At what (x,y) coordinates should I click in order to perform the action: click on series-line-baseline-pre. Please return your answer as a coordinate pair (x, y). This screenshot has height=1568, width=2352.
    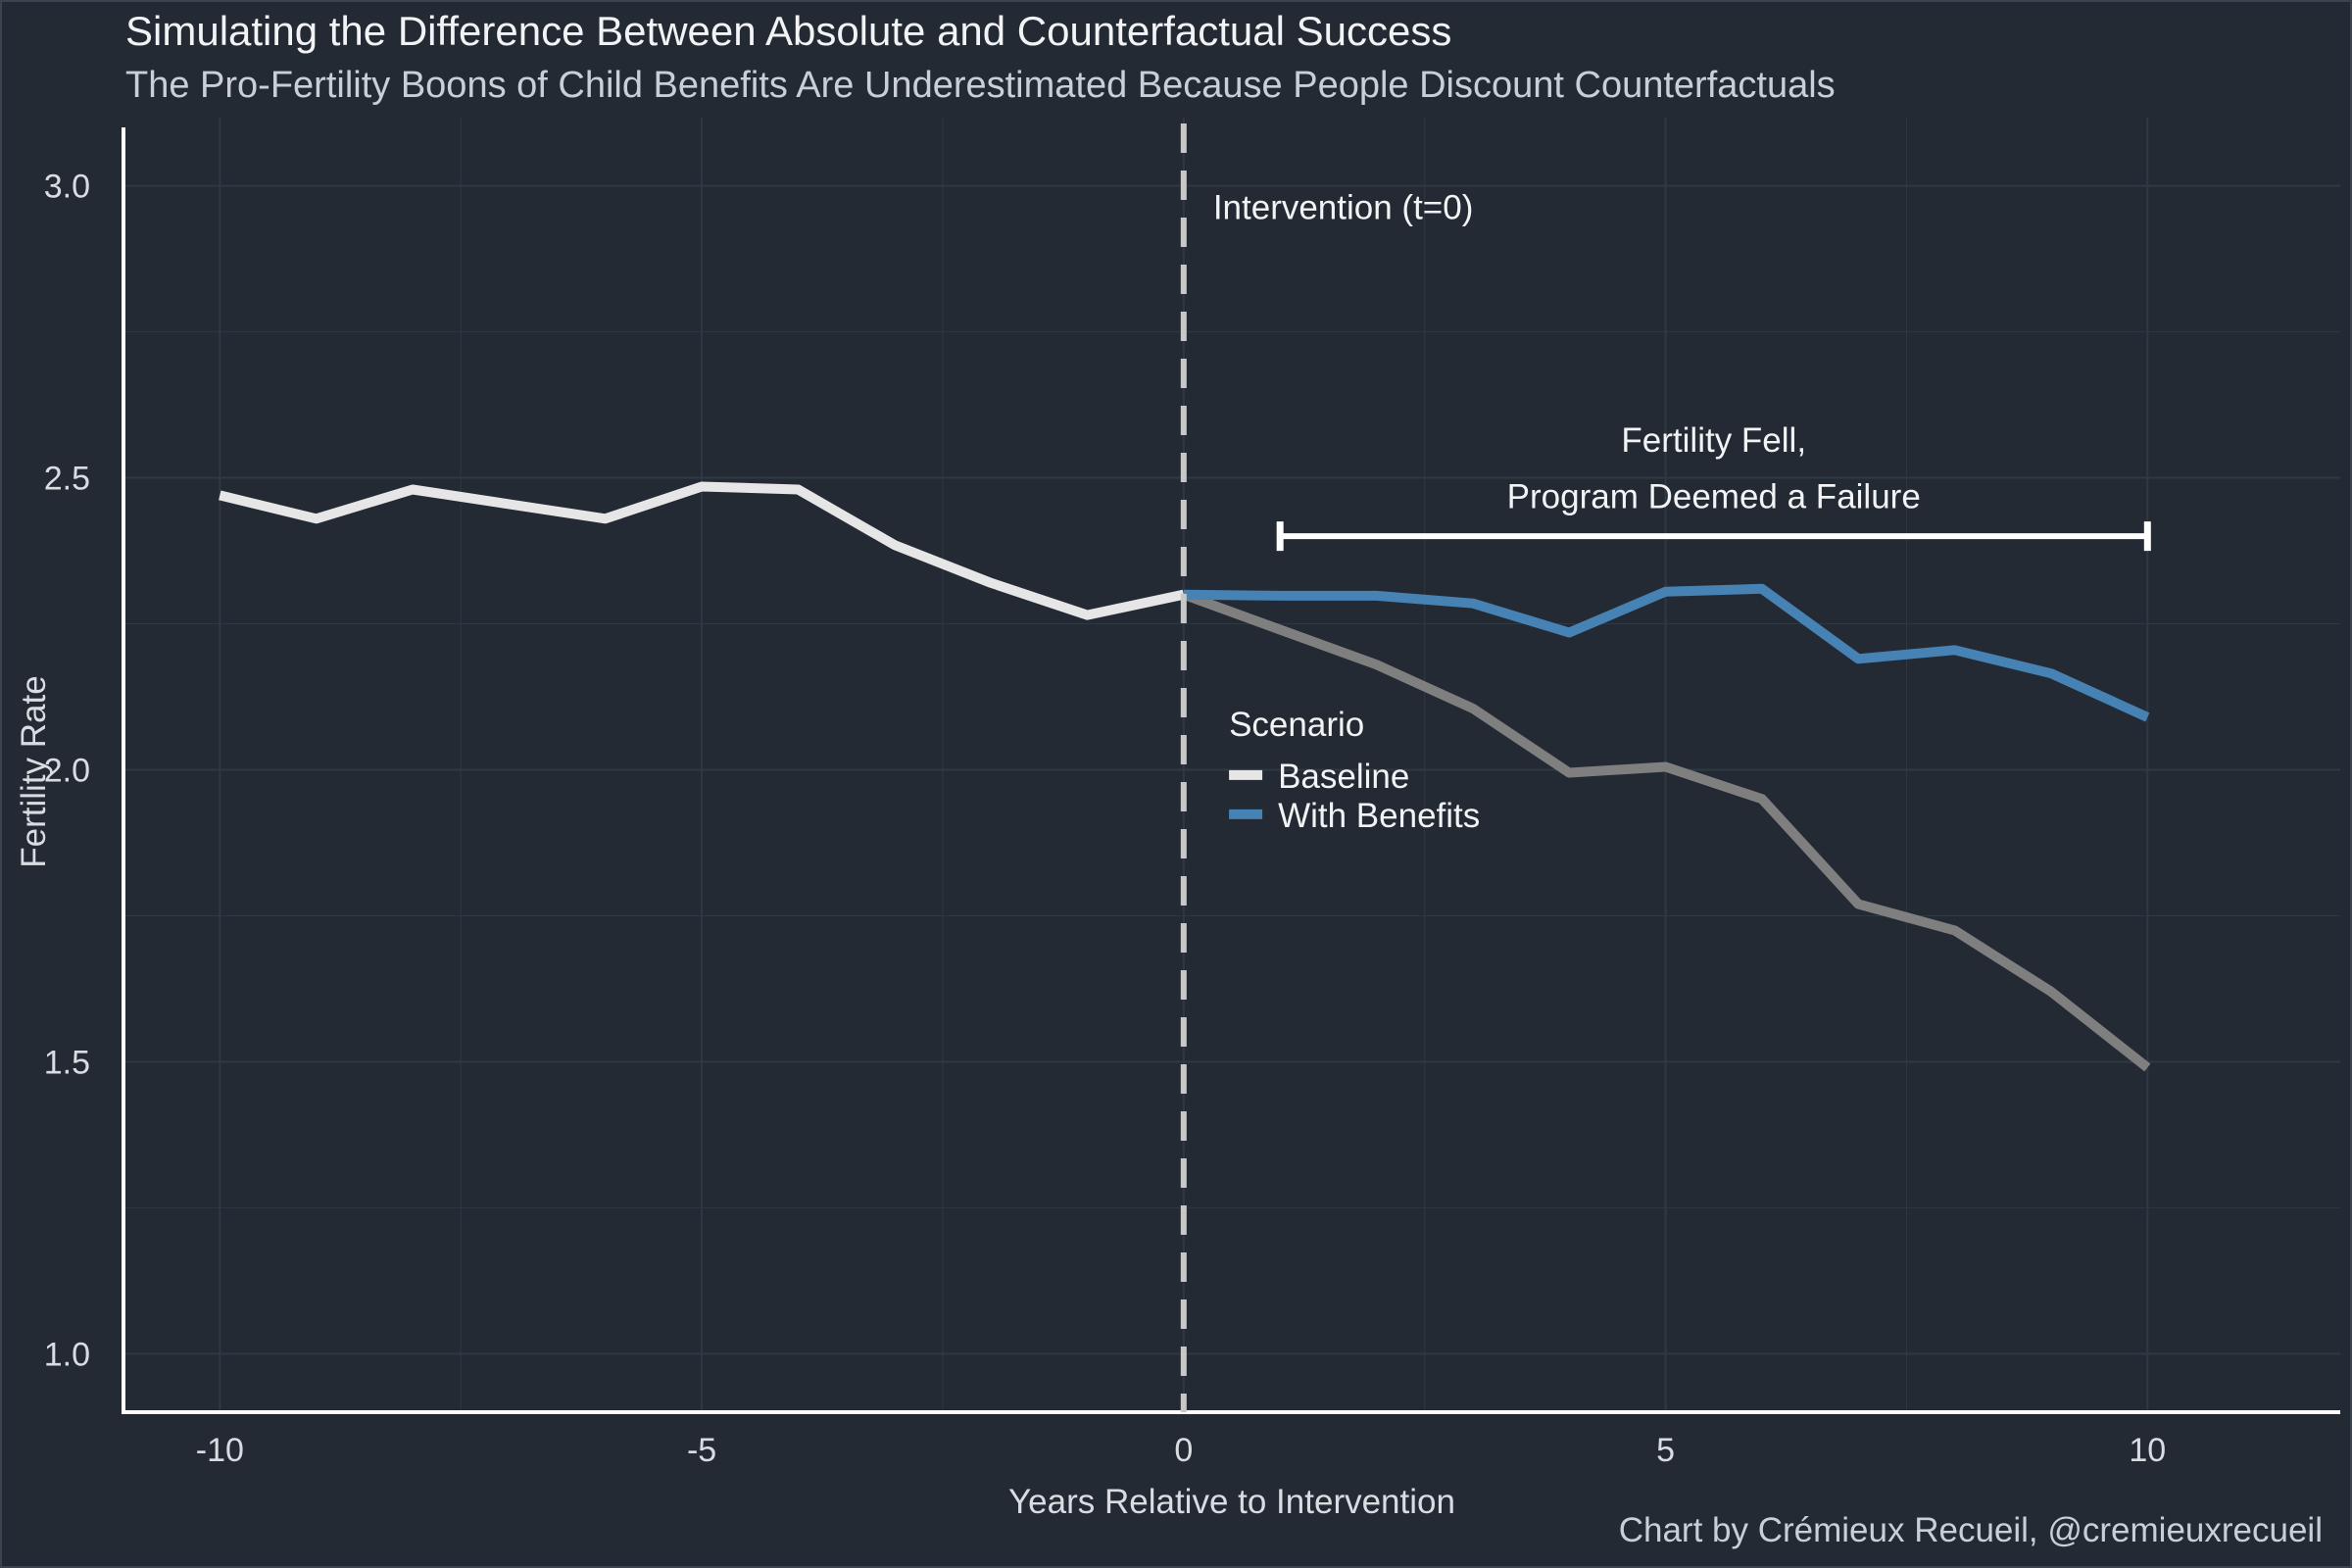
    Looking at the image, I should click on (702, 550).